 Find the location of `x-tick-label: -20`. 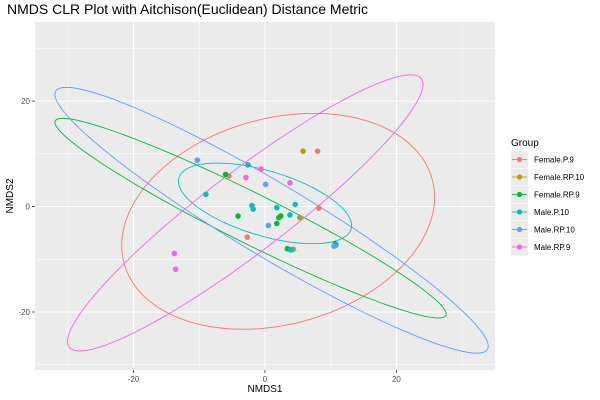

x-tick-label: -20 is located at coordinates (134, 379).